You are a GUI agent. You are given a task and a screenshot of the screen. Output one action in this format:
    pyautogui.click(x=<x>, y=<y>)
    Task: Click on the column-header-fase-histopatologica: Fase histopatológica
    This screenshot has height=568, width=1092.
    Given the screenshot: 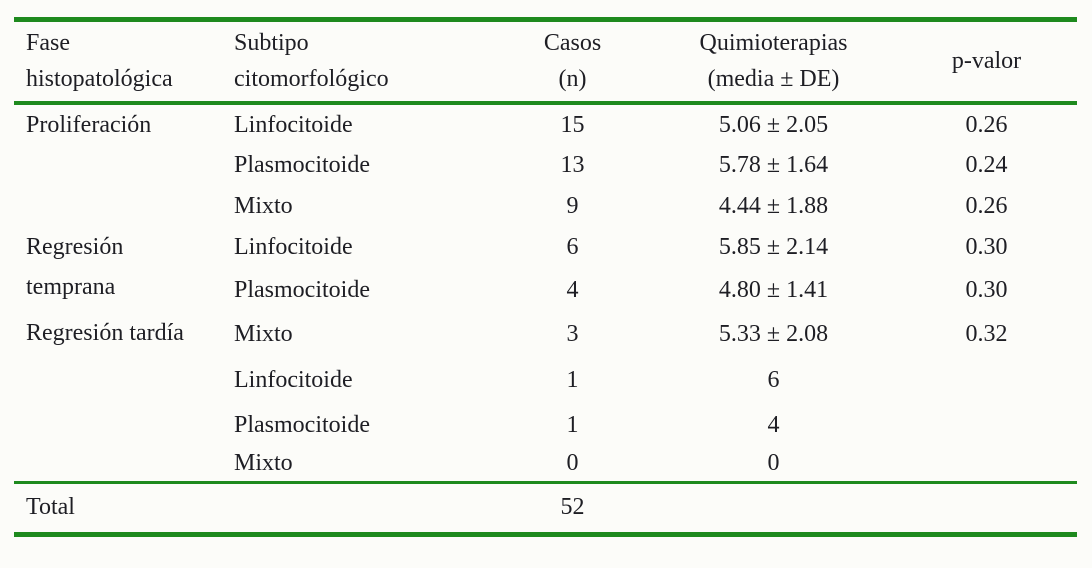 What is the action you would take?
    pyautogui.click(x=120, y=62)
    